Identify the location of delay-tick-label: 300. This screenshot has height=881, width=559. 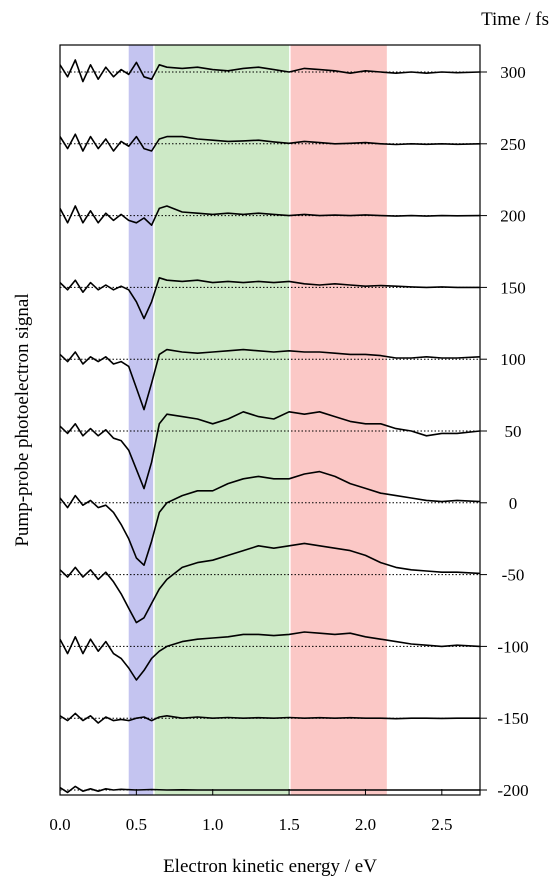
(513, 72).